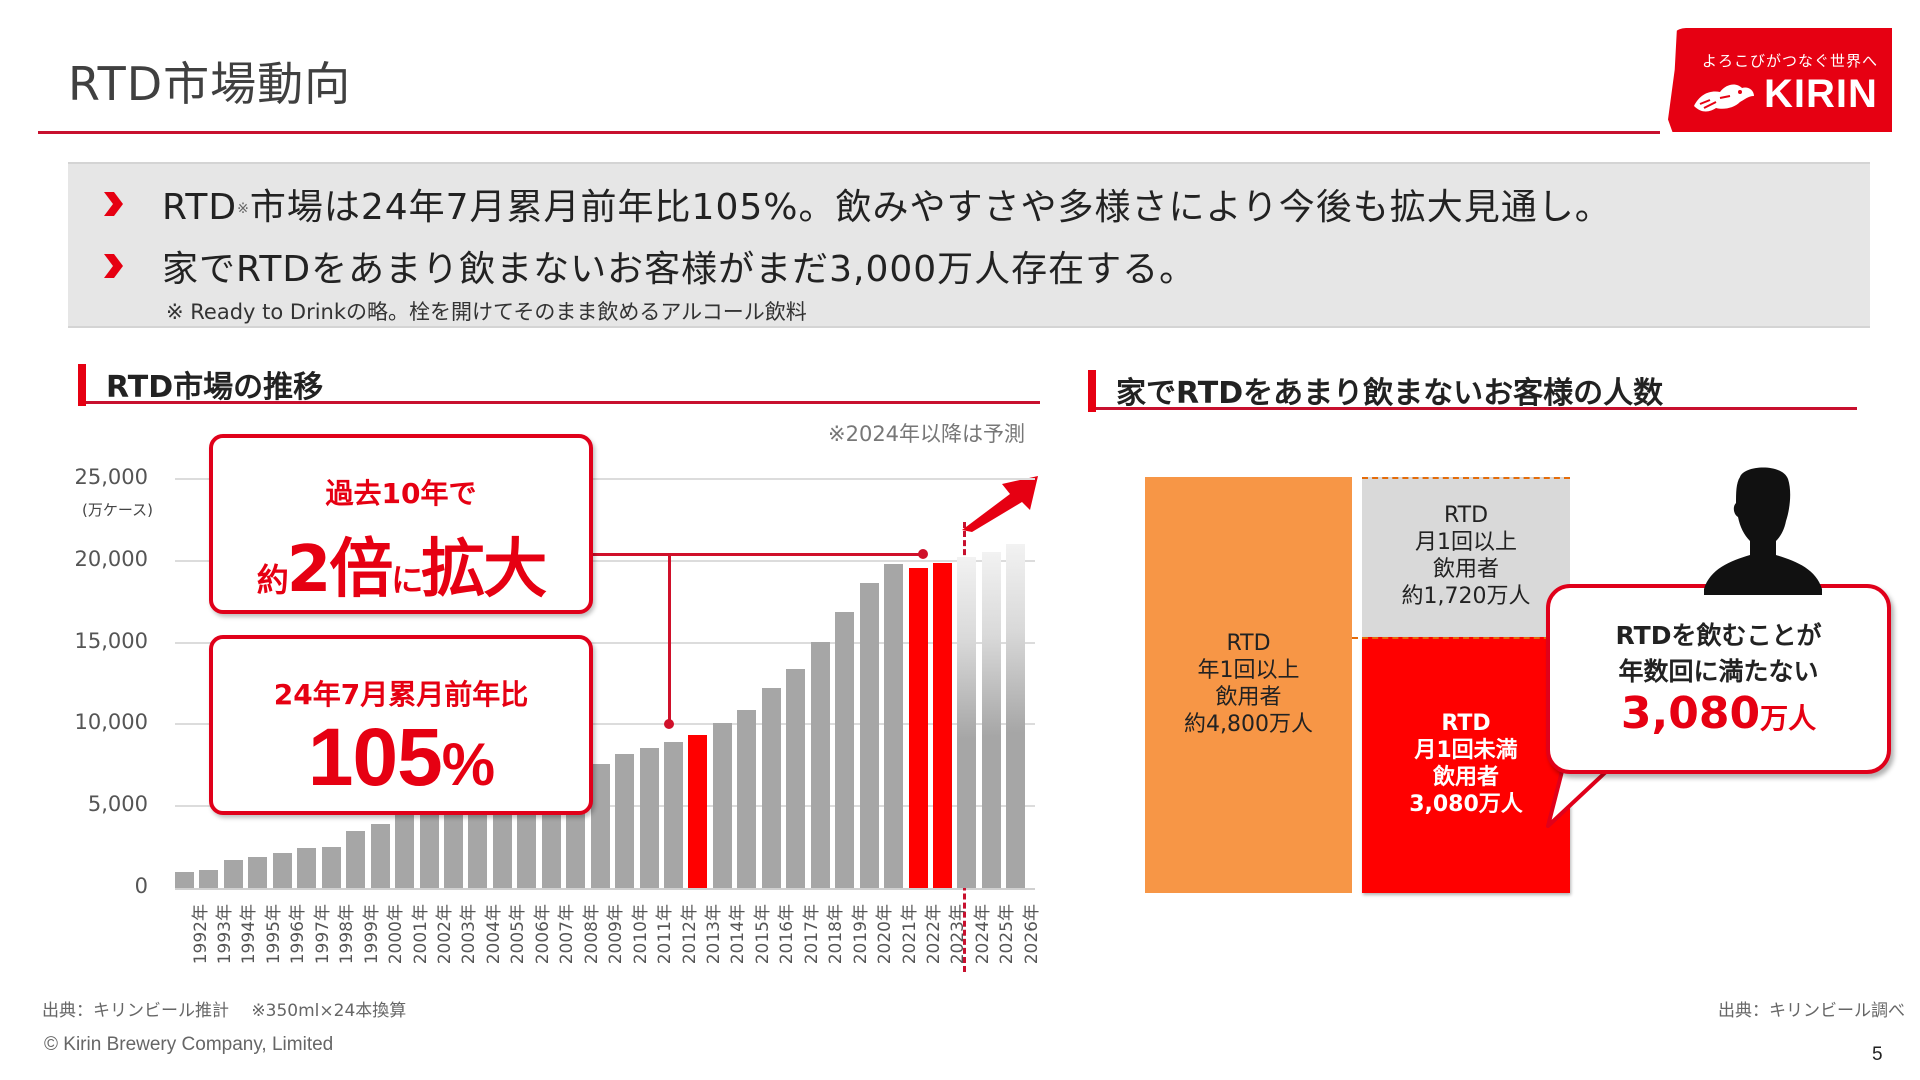 This screenshot has width=1920, height=1080. What do you see at coordinates (722, 806) in the screenshot?
I see `bar-2014` at bounding box center [722, 806].